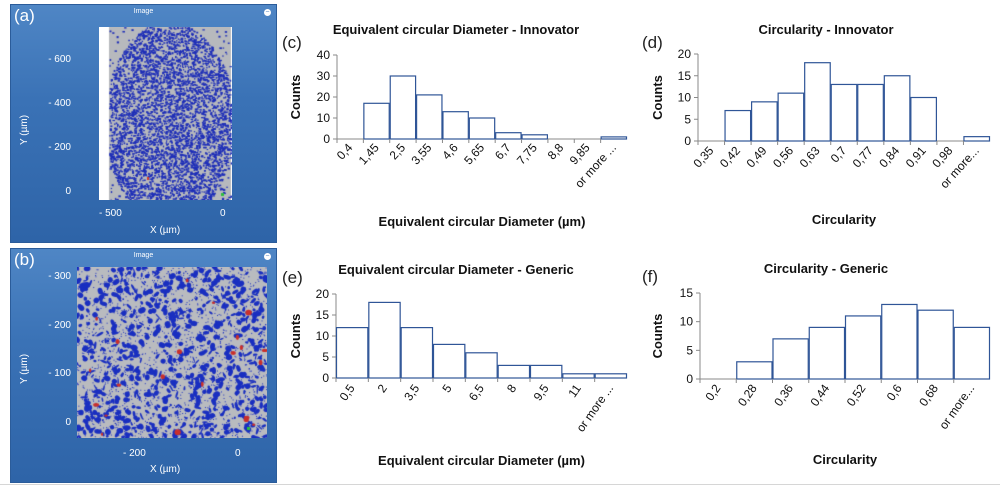  What do you see at coordinates (541, 392) in the screenshot?
I see `x-tick-label: 9,5` at bounding box center [541, 392].